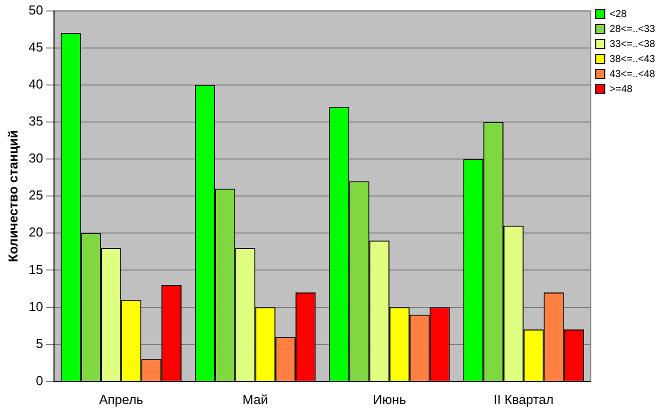 Image resolution: width=667 pixels, height=415 pixels. Describe the element at coordinates (36, 306) in the screenshot. I see `y-tick-label: 10` at that location.